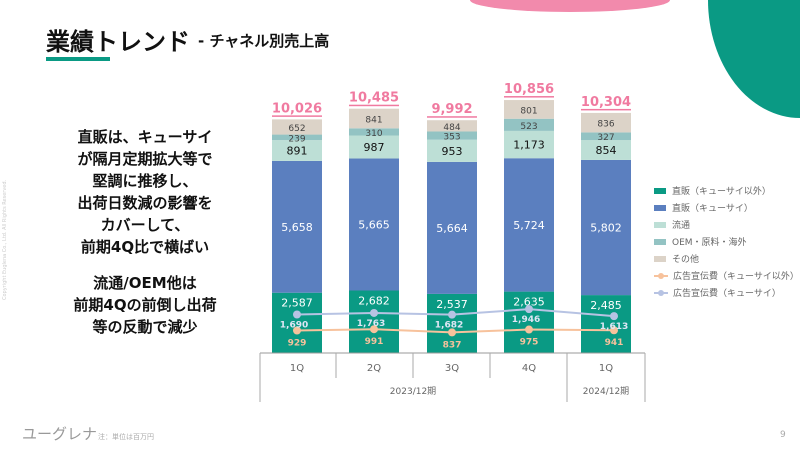 The width and height of the screenshot is (800, 449). Describe the element at coordinates (374, 301) in the screenshot. I see `data-label: 2,682` at that location.